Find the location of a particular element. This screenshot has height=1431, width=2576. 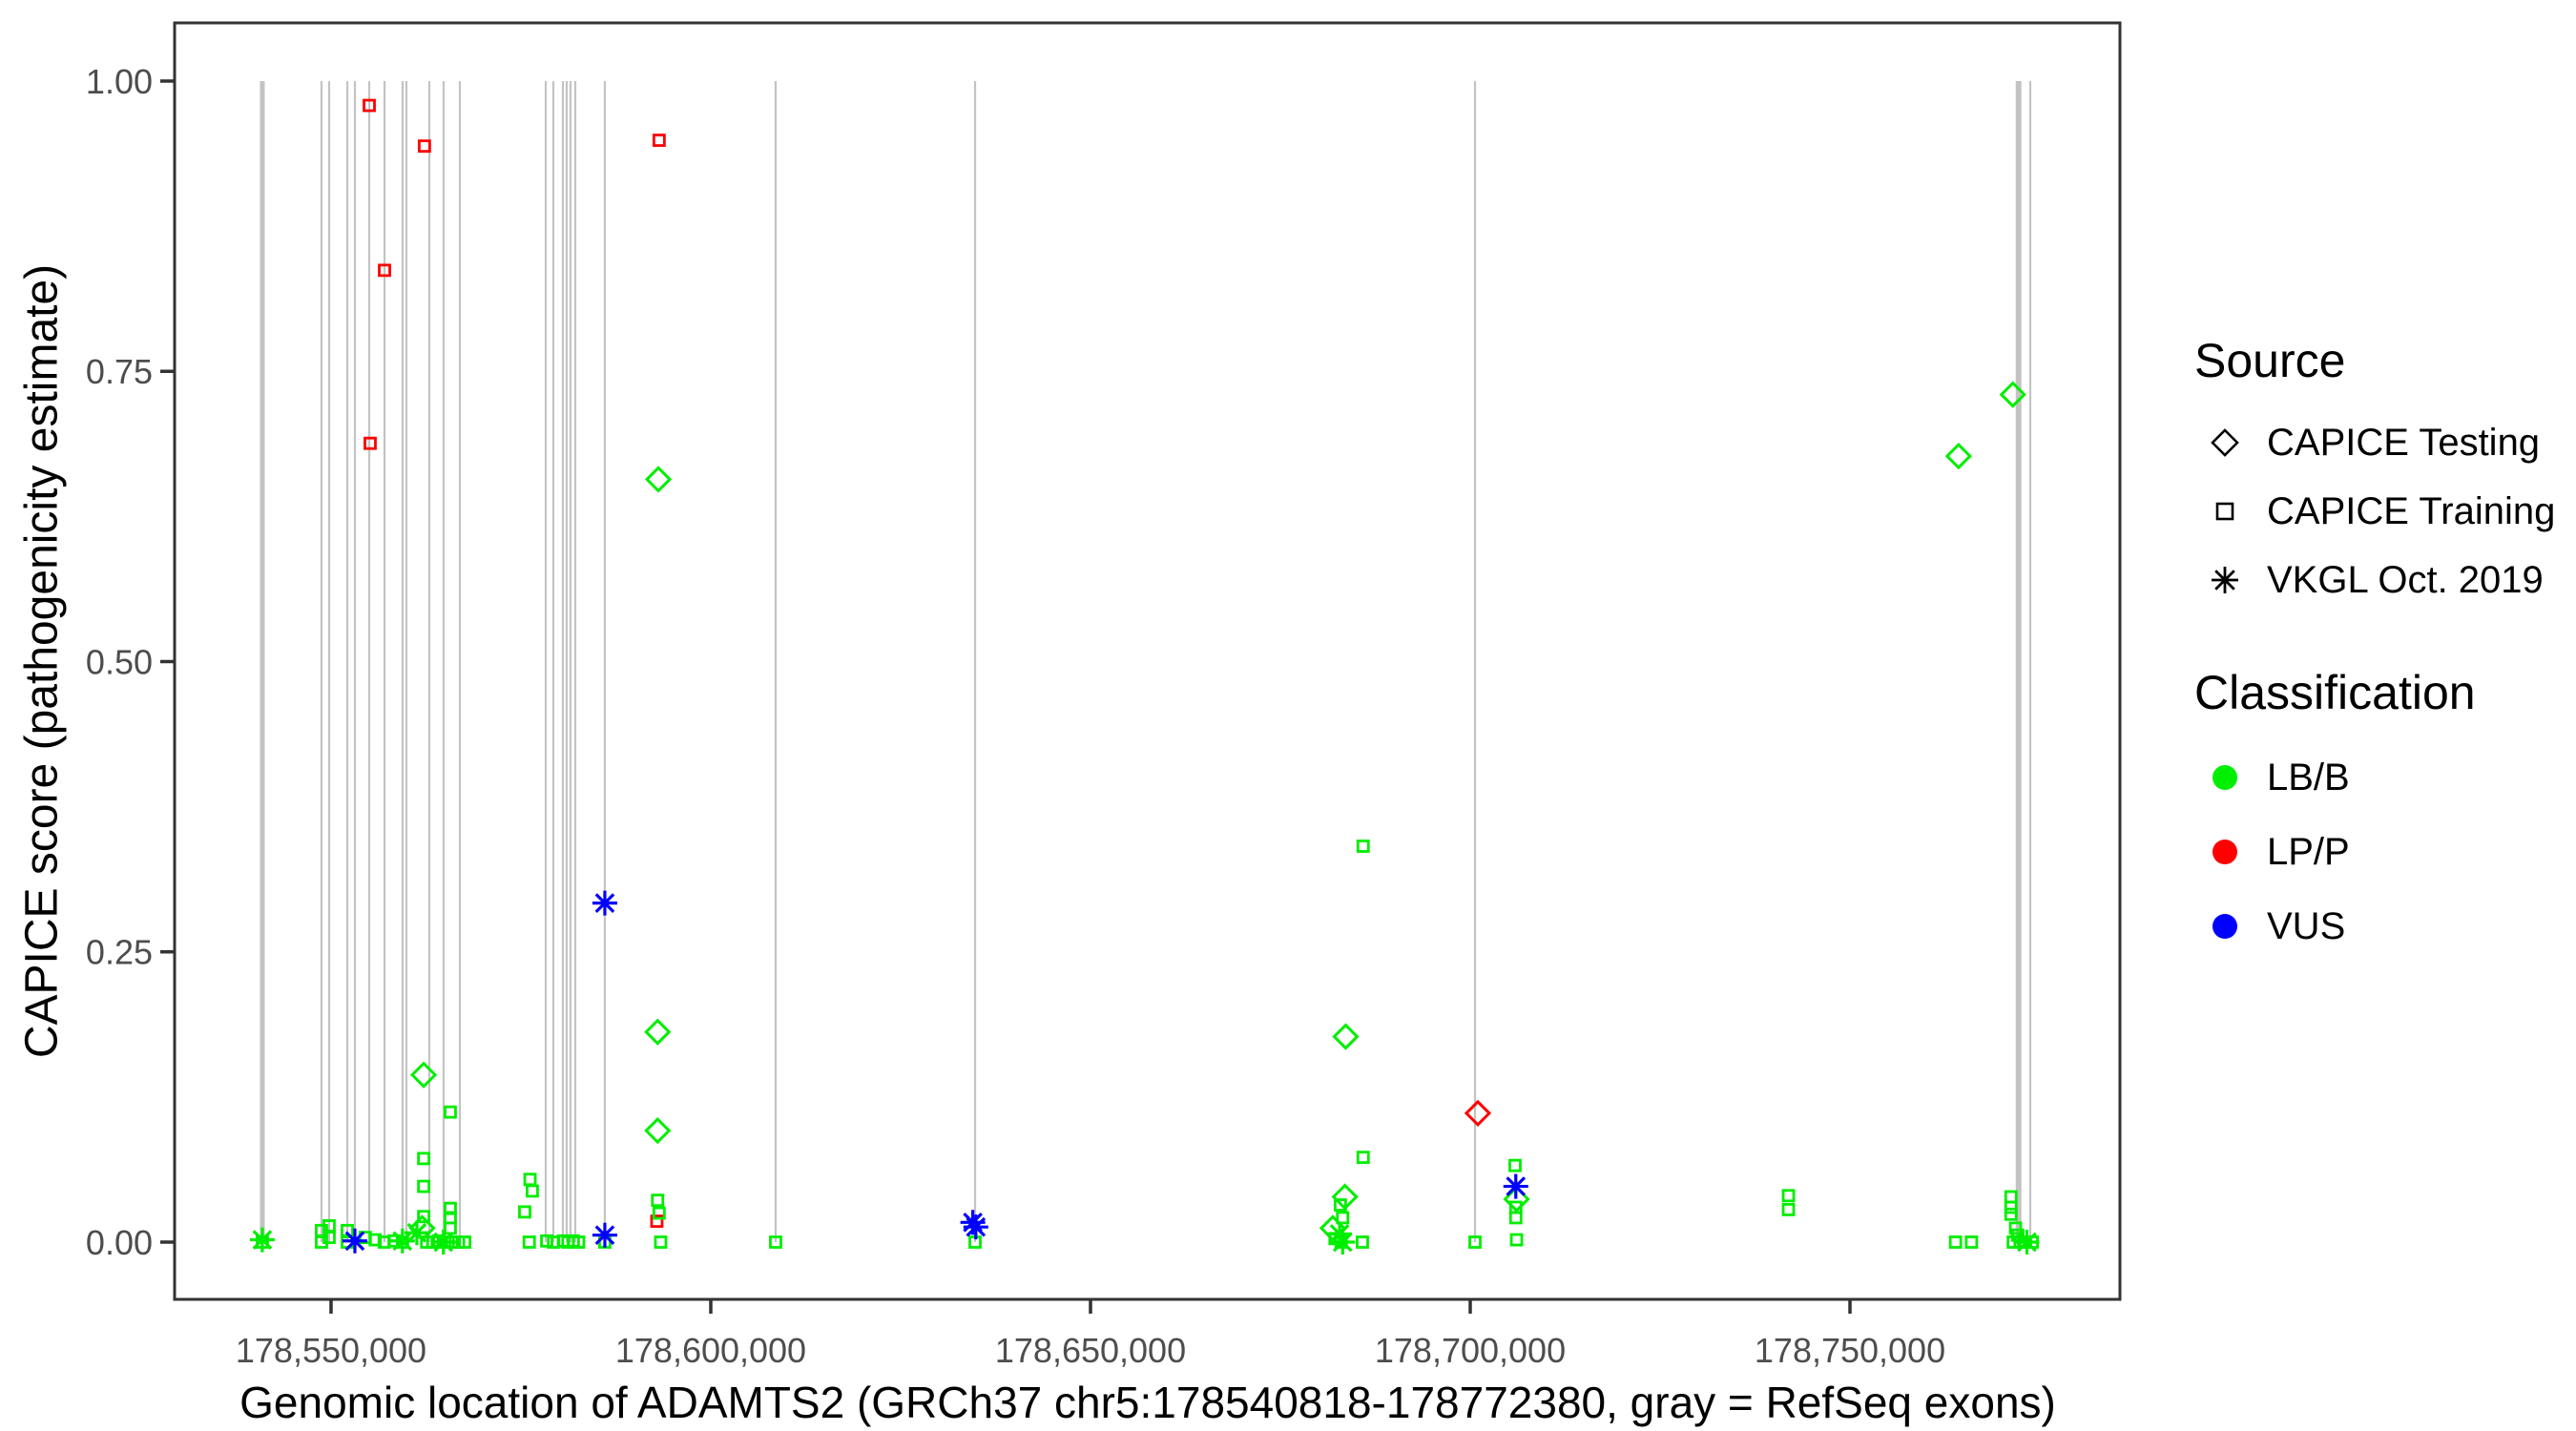

square-icon is located at coordinates (2224, 511).